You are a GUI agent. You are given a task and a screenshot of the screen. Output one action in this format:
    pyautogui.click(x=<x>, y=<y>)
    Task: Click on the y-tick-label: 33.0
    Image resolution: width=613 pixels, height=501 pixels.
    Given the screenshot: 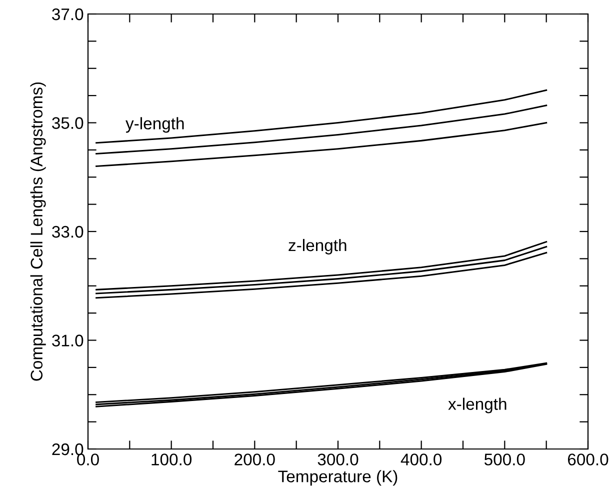 What is the action you would take?
    pyautogui.click(x=68, y=232)
    